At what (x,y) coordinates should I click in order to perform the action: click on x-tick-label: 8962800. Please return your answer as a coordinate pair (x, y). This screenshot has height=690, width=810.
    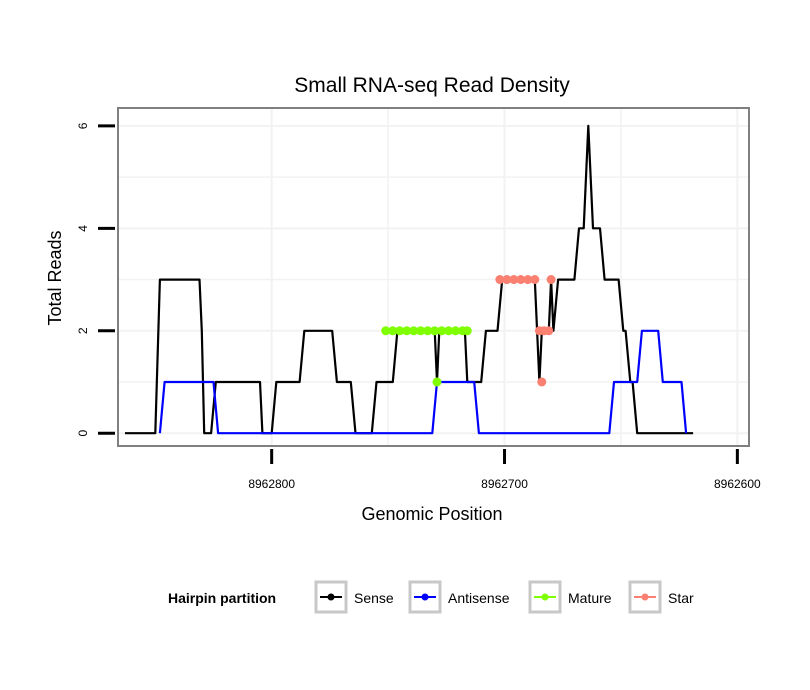
    Looking at the image, I should click on (271, 484).